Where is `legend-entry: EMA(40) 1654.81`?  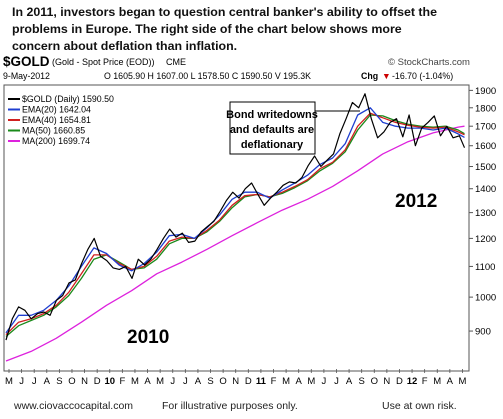
legend-entry: EMA(40) 1654.81 is located at coordinates (56, 120).